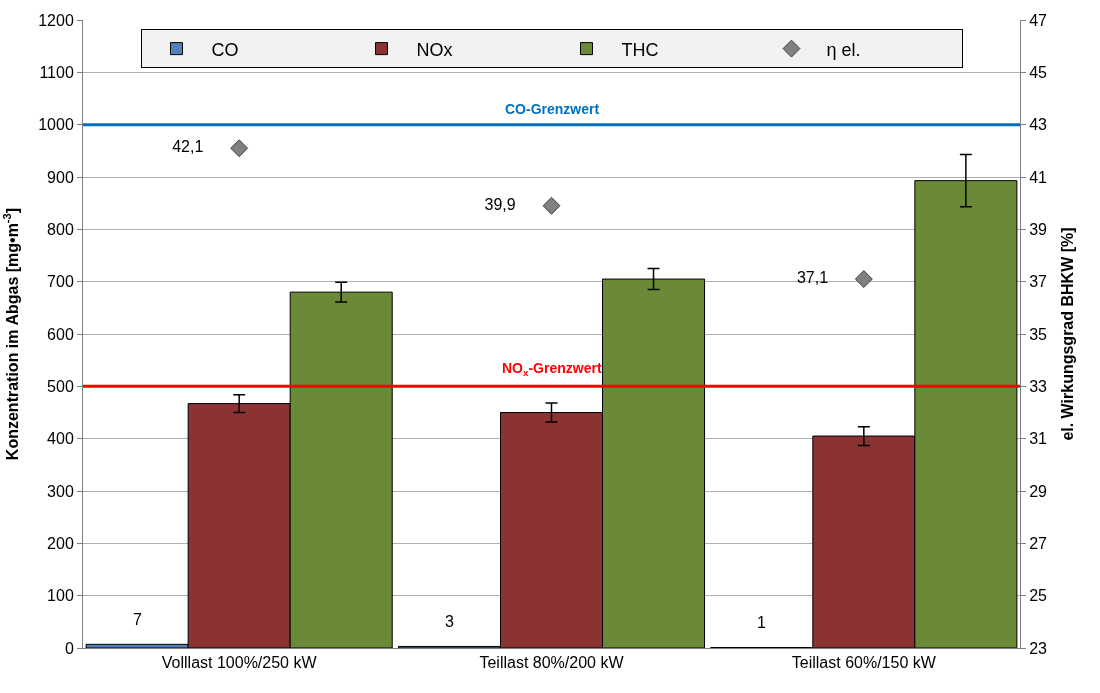 The width and height of the screenshot is (1100, 693). I want to click on y-tick-label: 1200, so click(56, 20).